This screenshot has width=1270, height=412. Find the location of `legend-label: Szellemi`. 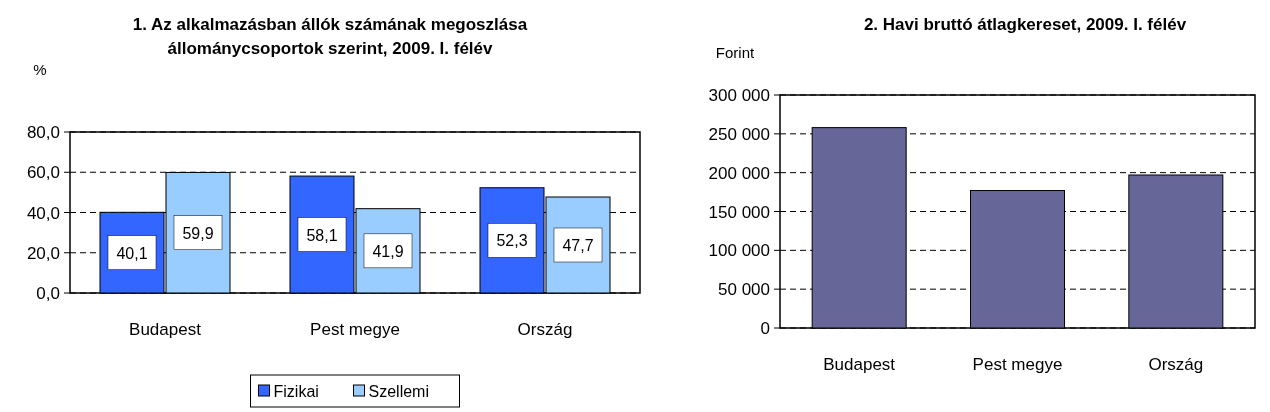

legend-label: Szellemi is located at coordinates (398, 391).